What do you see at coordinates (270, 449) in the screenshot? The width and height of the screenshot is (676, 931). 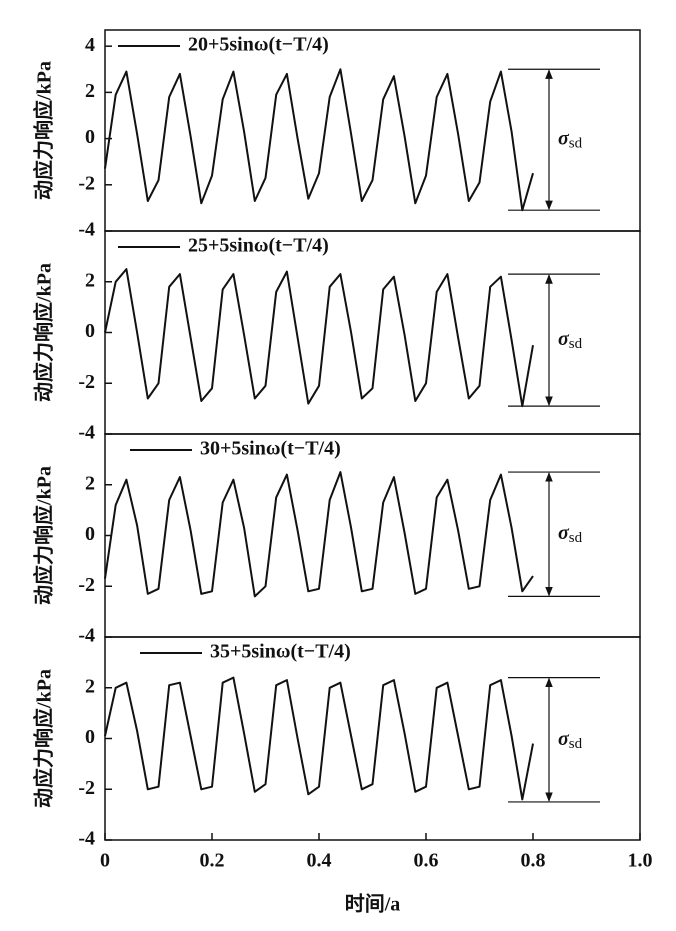 I see `legend-label: 30+5sinω(t−T/4)` at bounding box center [270, 449].